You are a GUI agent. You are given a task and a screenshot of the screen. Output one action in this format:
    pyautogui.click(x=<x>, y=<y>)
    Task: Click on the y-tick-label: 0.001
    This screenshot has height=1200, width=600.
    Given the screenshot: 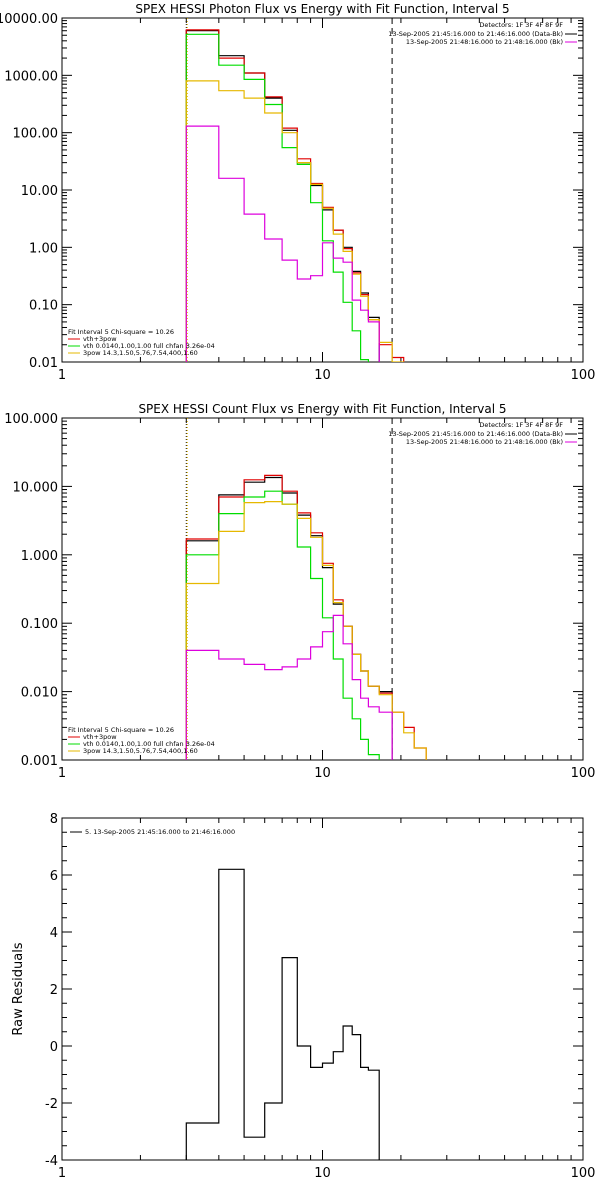 What is the action you would take?
    pyautogui.click(x=39, y=761)
    